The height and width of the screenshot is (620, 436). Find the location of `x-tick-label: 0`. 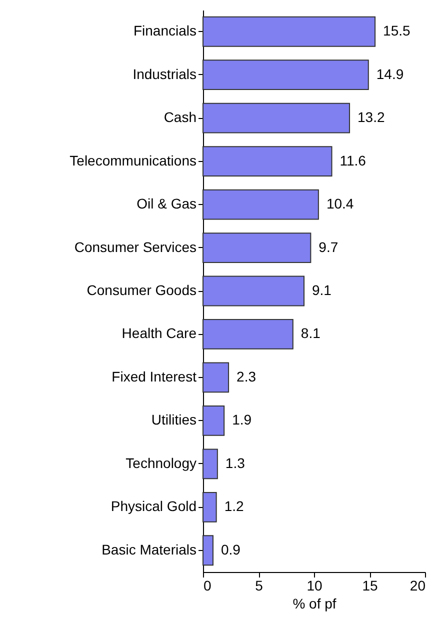

x-tick-label: 0 is located at coordinates (208, 586).